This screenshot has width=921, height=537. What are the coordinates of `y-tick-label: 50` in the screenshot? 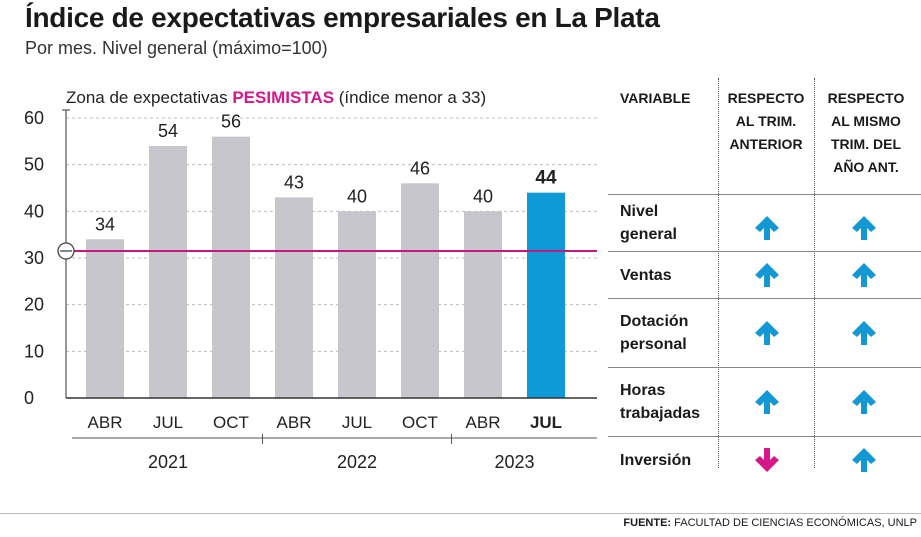 It's located at (34, 165).